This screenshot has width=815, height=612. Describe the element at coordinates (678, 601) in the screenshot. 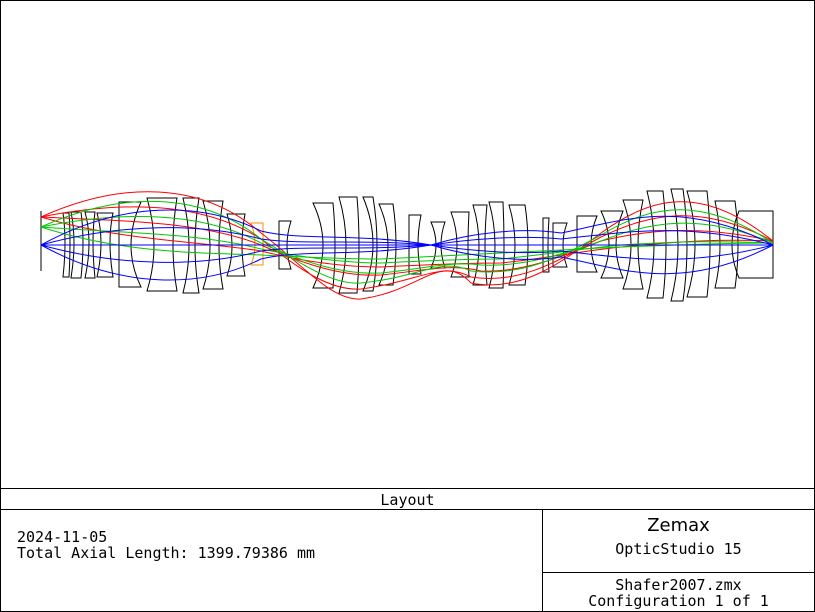

I see `configuration-label: Configuration 1 of 1` at that location.